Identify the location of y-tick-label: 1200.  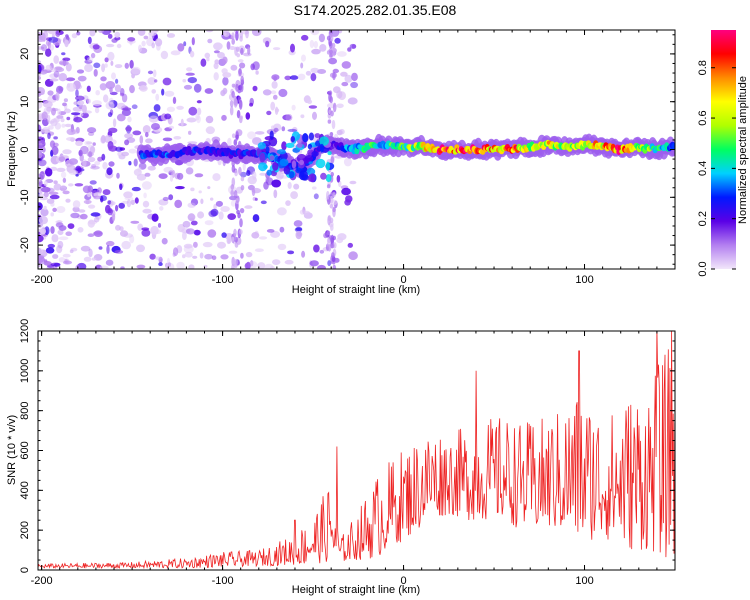
(25, 331).